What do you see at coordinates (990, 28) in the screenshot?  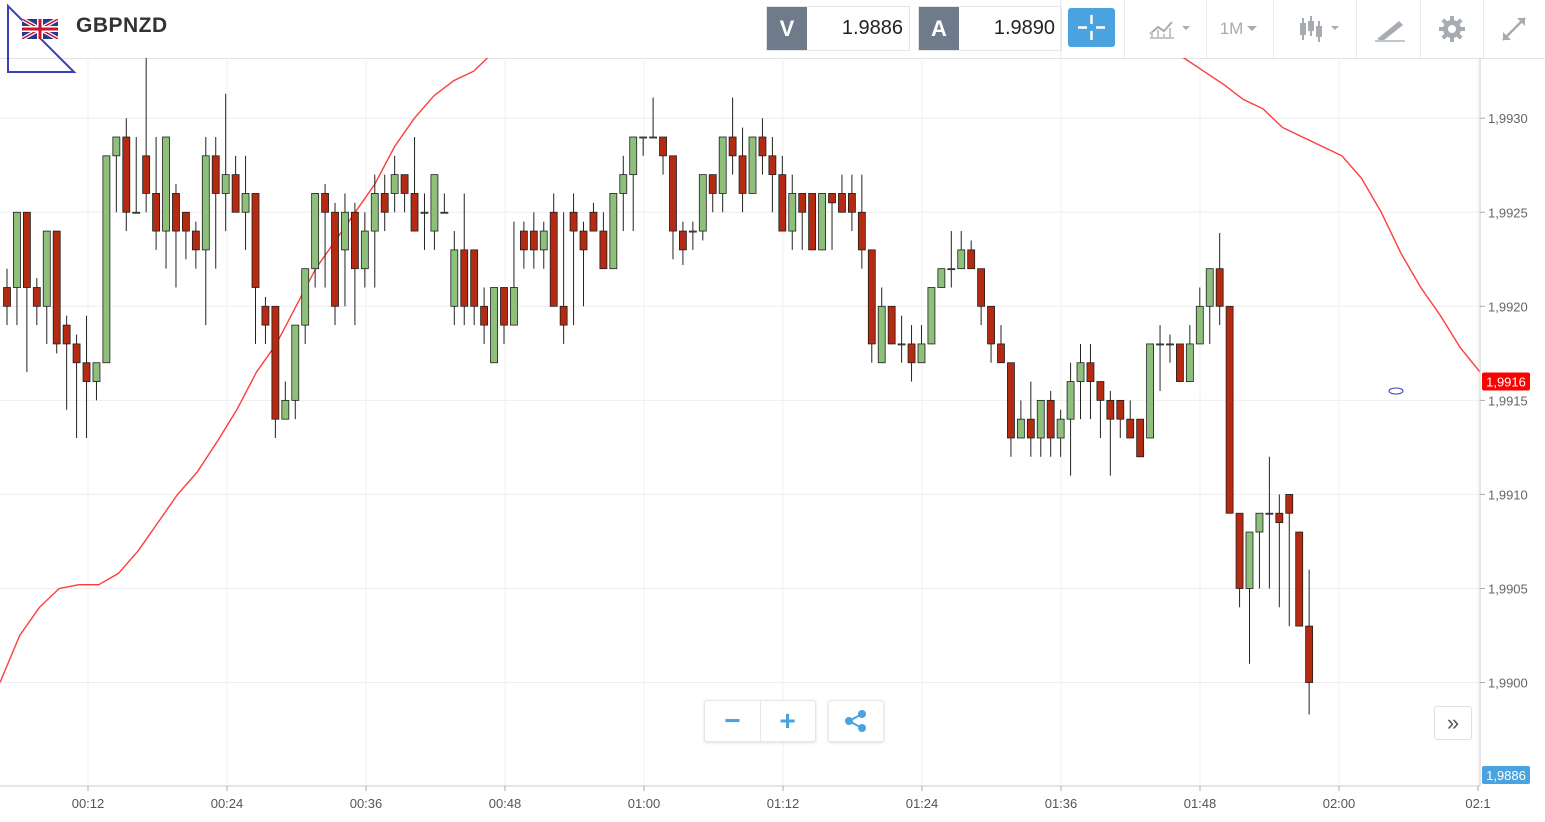 I see `buy-quote-button: A 1.9890` at bounding box center [990, 28].